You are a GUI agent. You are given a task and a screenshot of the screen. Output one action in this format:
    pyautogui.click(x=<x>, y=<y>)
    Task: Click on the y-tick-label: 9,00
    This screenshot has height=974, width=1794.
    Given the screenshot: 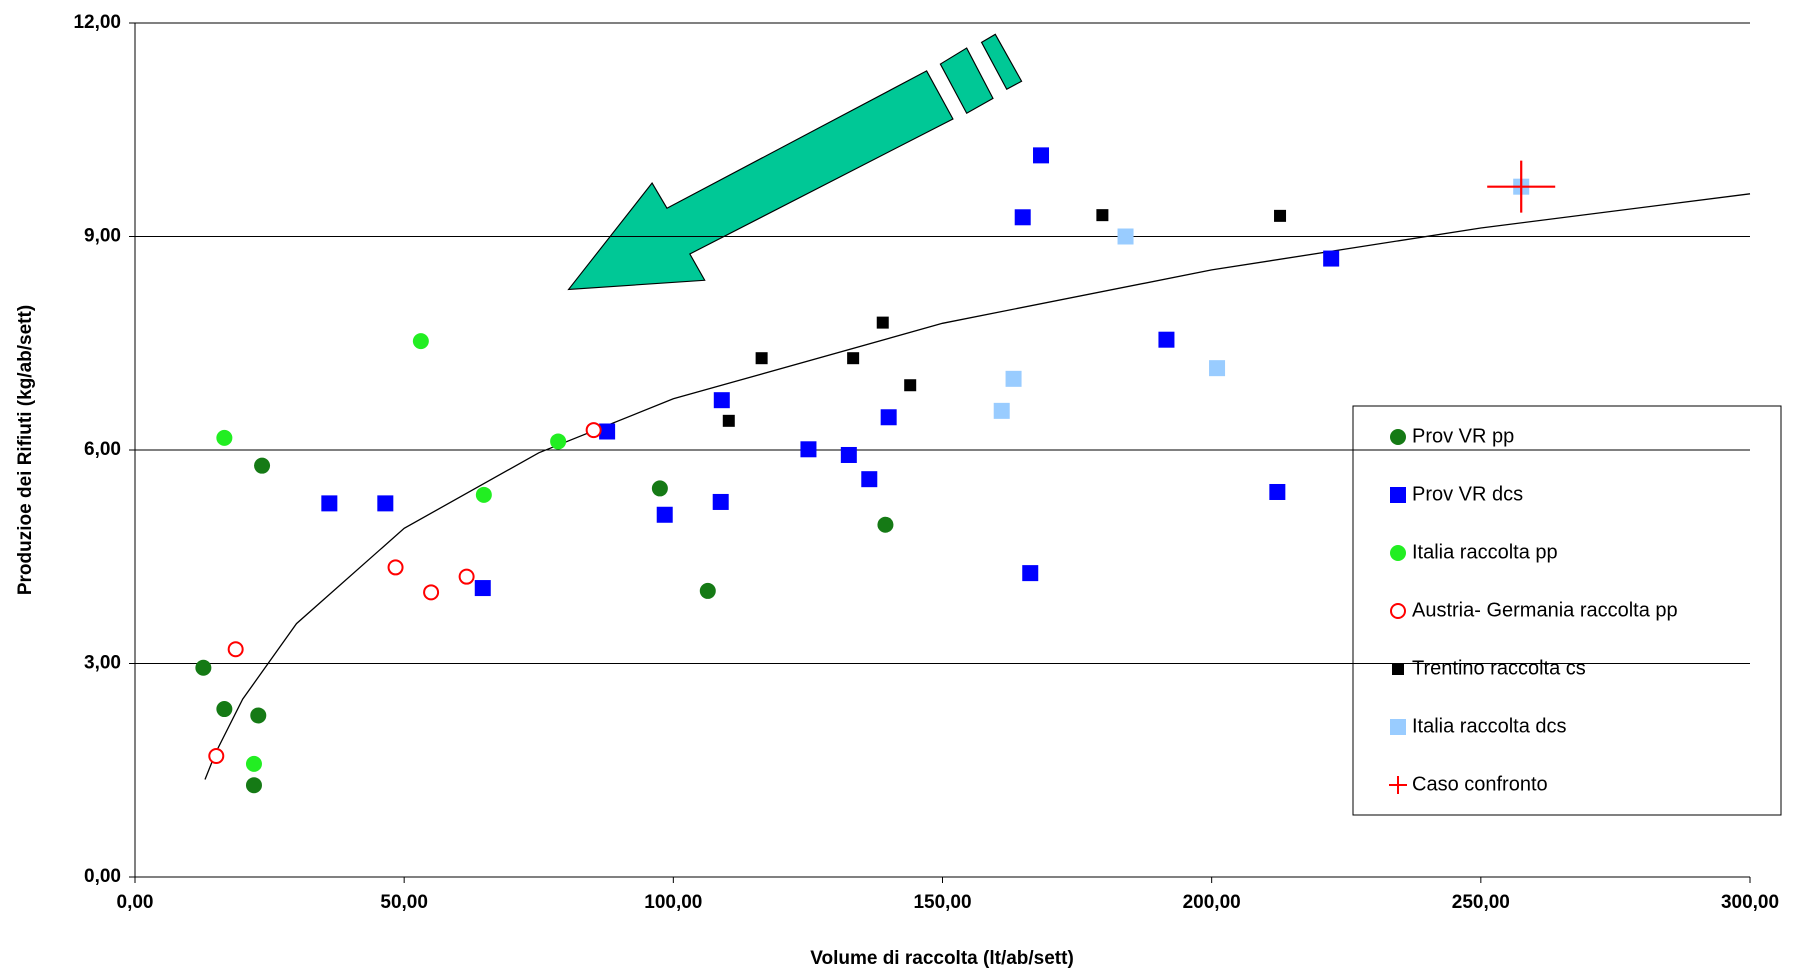 What is the action you would take?
    pyautogui.click(x=102, y=236)
    